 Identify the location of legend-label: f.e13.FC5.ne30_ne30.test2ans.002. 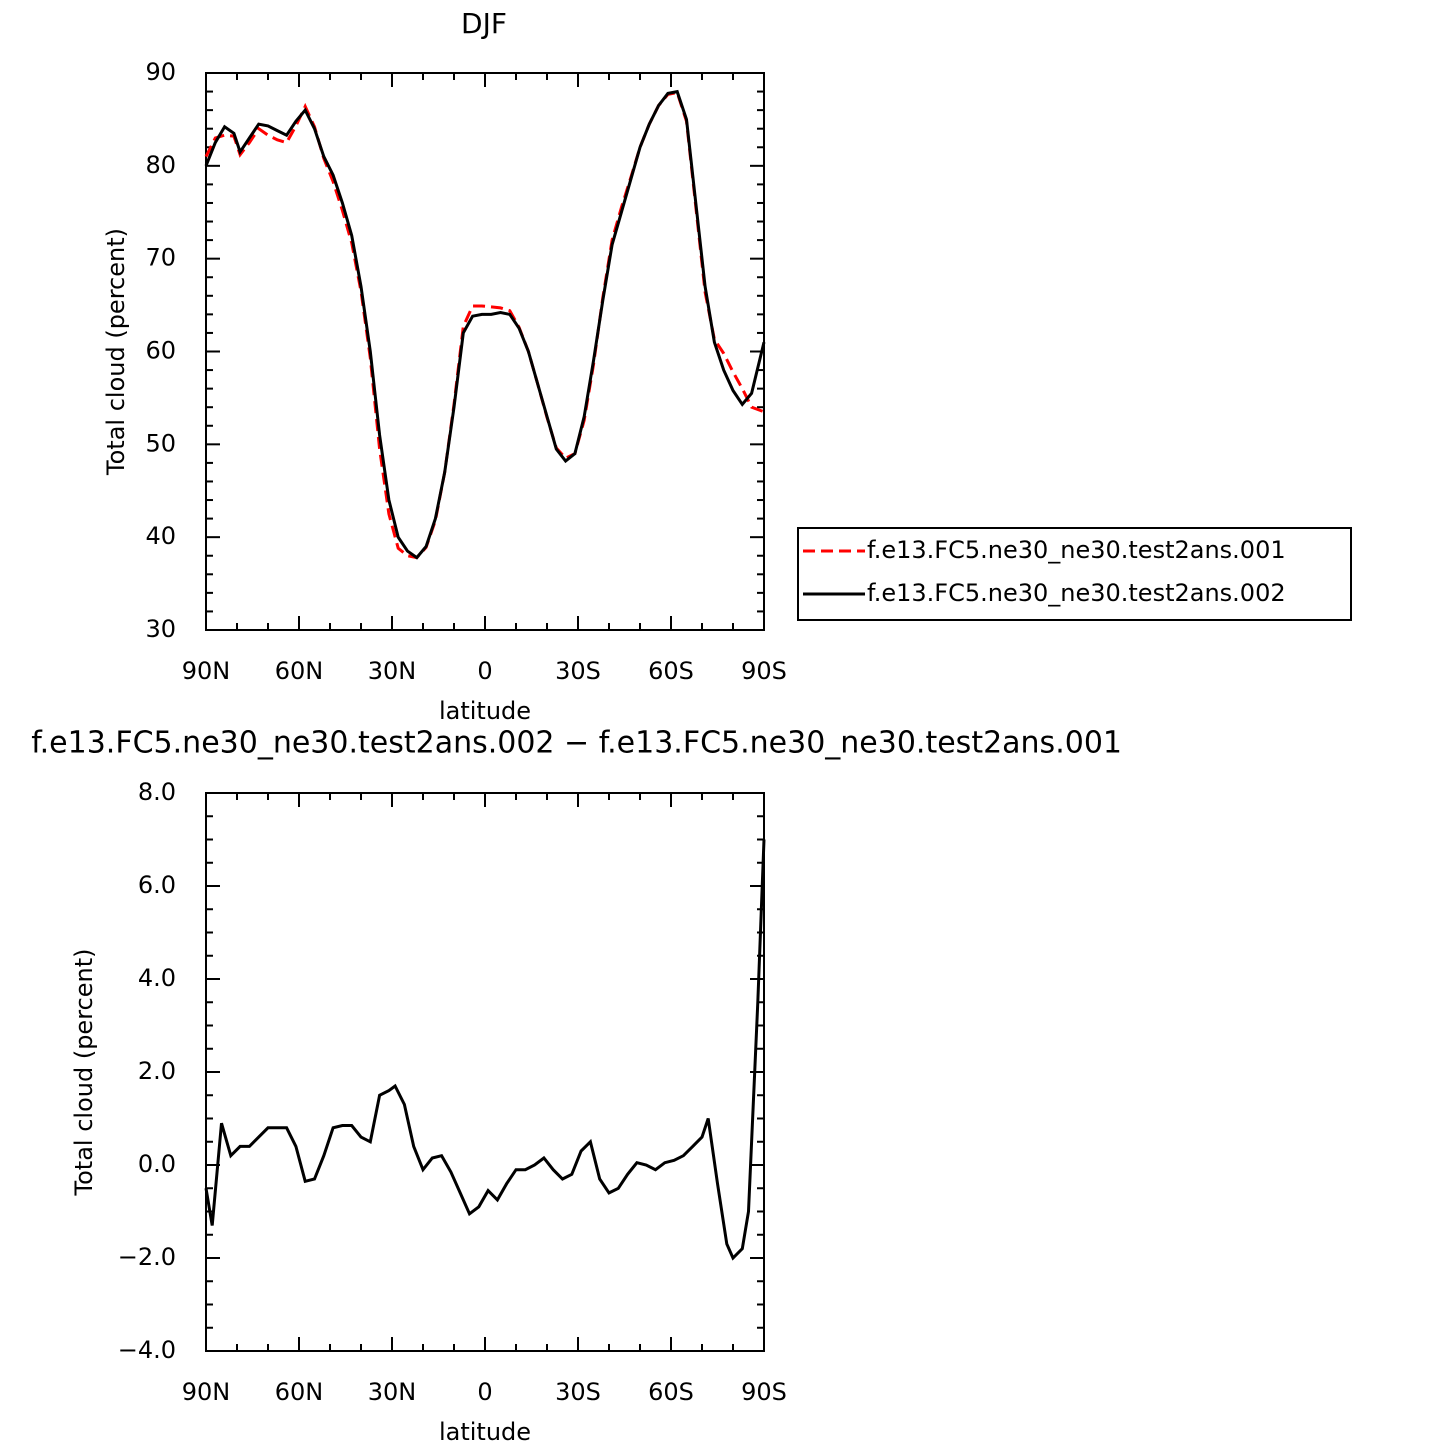
(1076, 593).